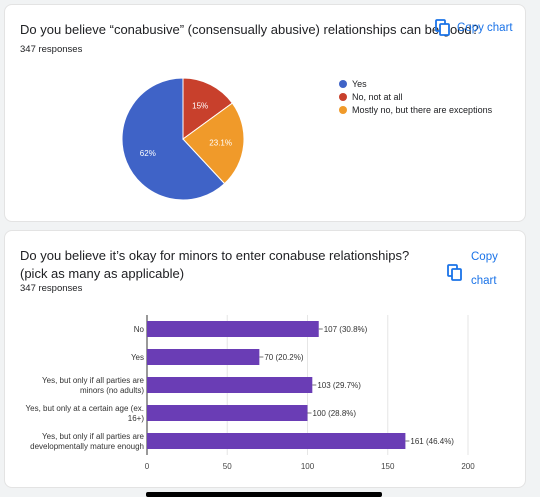 Image resolution: width=540 pixels, height=497 pixels. Describe the element at coordinates (147, 465) in the screenshot. I see `x-tick-label: 0` at that location.